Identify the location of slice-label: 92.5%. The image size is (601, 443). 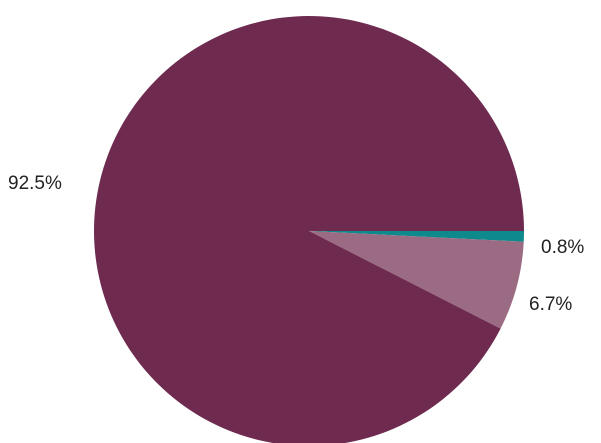
(35, 183).